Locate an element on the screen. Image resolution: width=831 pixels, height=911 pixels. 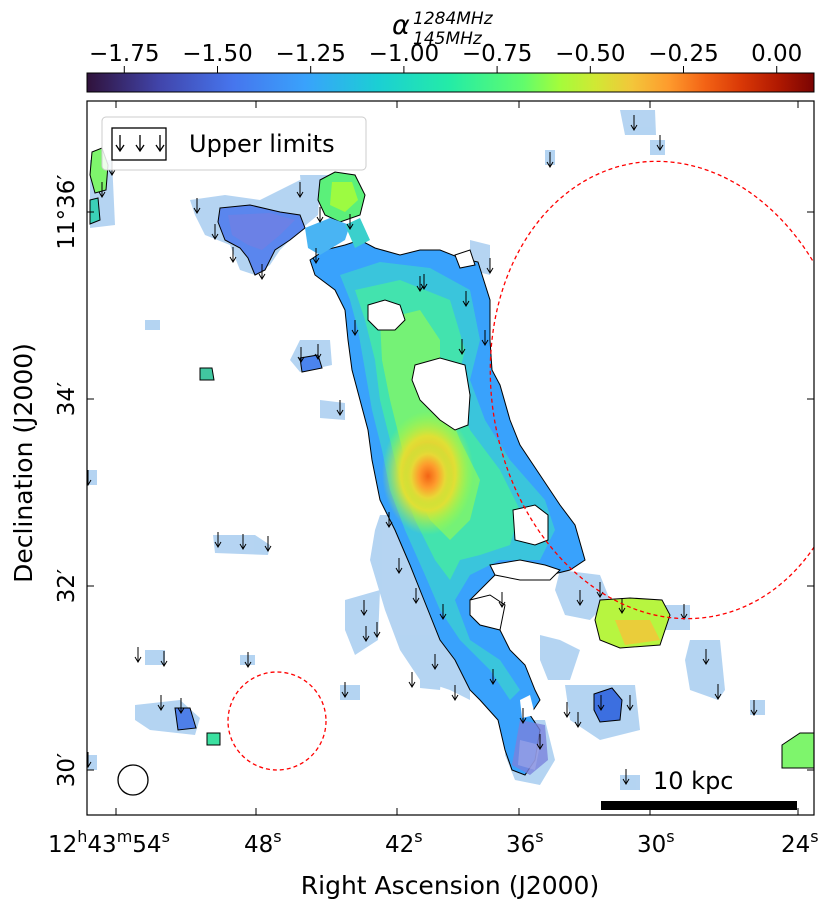
colorbar-tick-label: −0.75 is located at coordinates (497, 54).